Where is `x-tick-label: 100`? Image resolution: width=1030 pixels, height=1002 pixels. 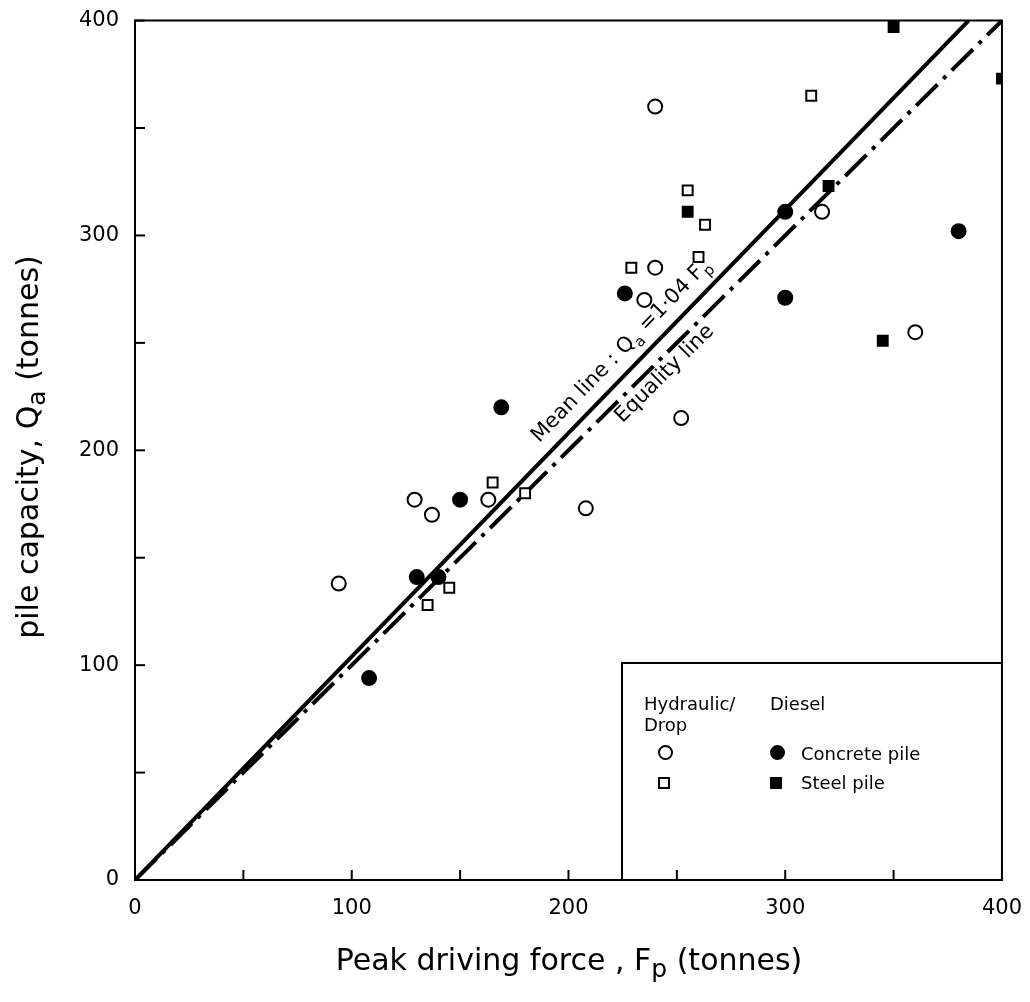 x-tick-label: 100 is located at coordinates (351, 907).